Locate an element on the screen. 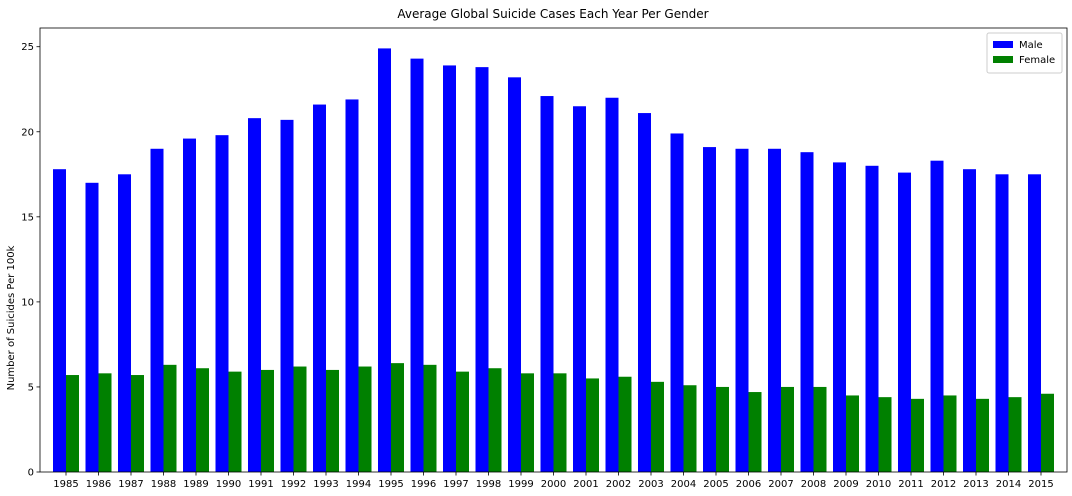  bar-male-2010 is located at coordinates (872, 319).